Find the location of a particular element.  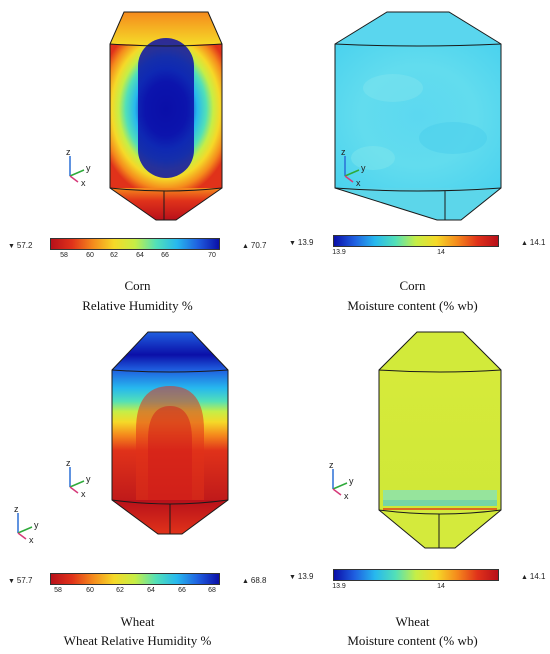

colorbar-wheat-rh: ▼ 57.7 58 60 62 64 66 68 ▲ 68.8 is located at coordinates (137, 588).